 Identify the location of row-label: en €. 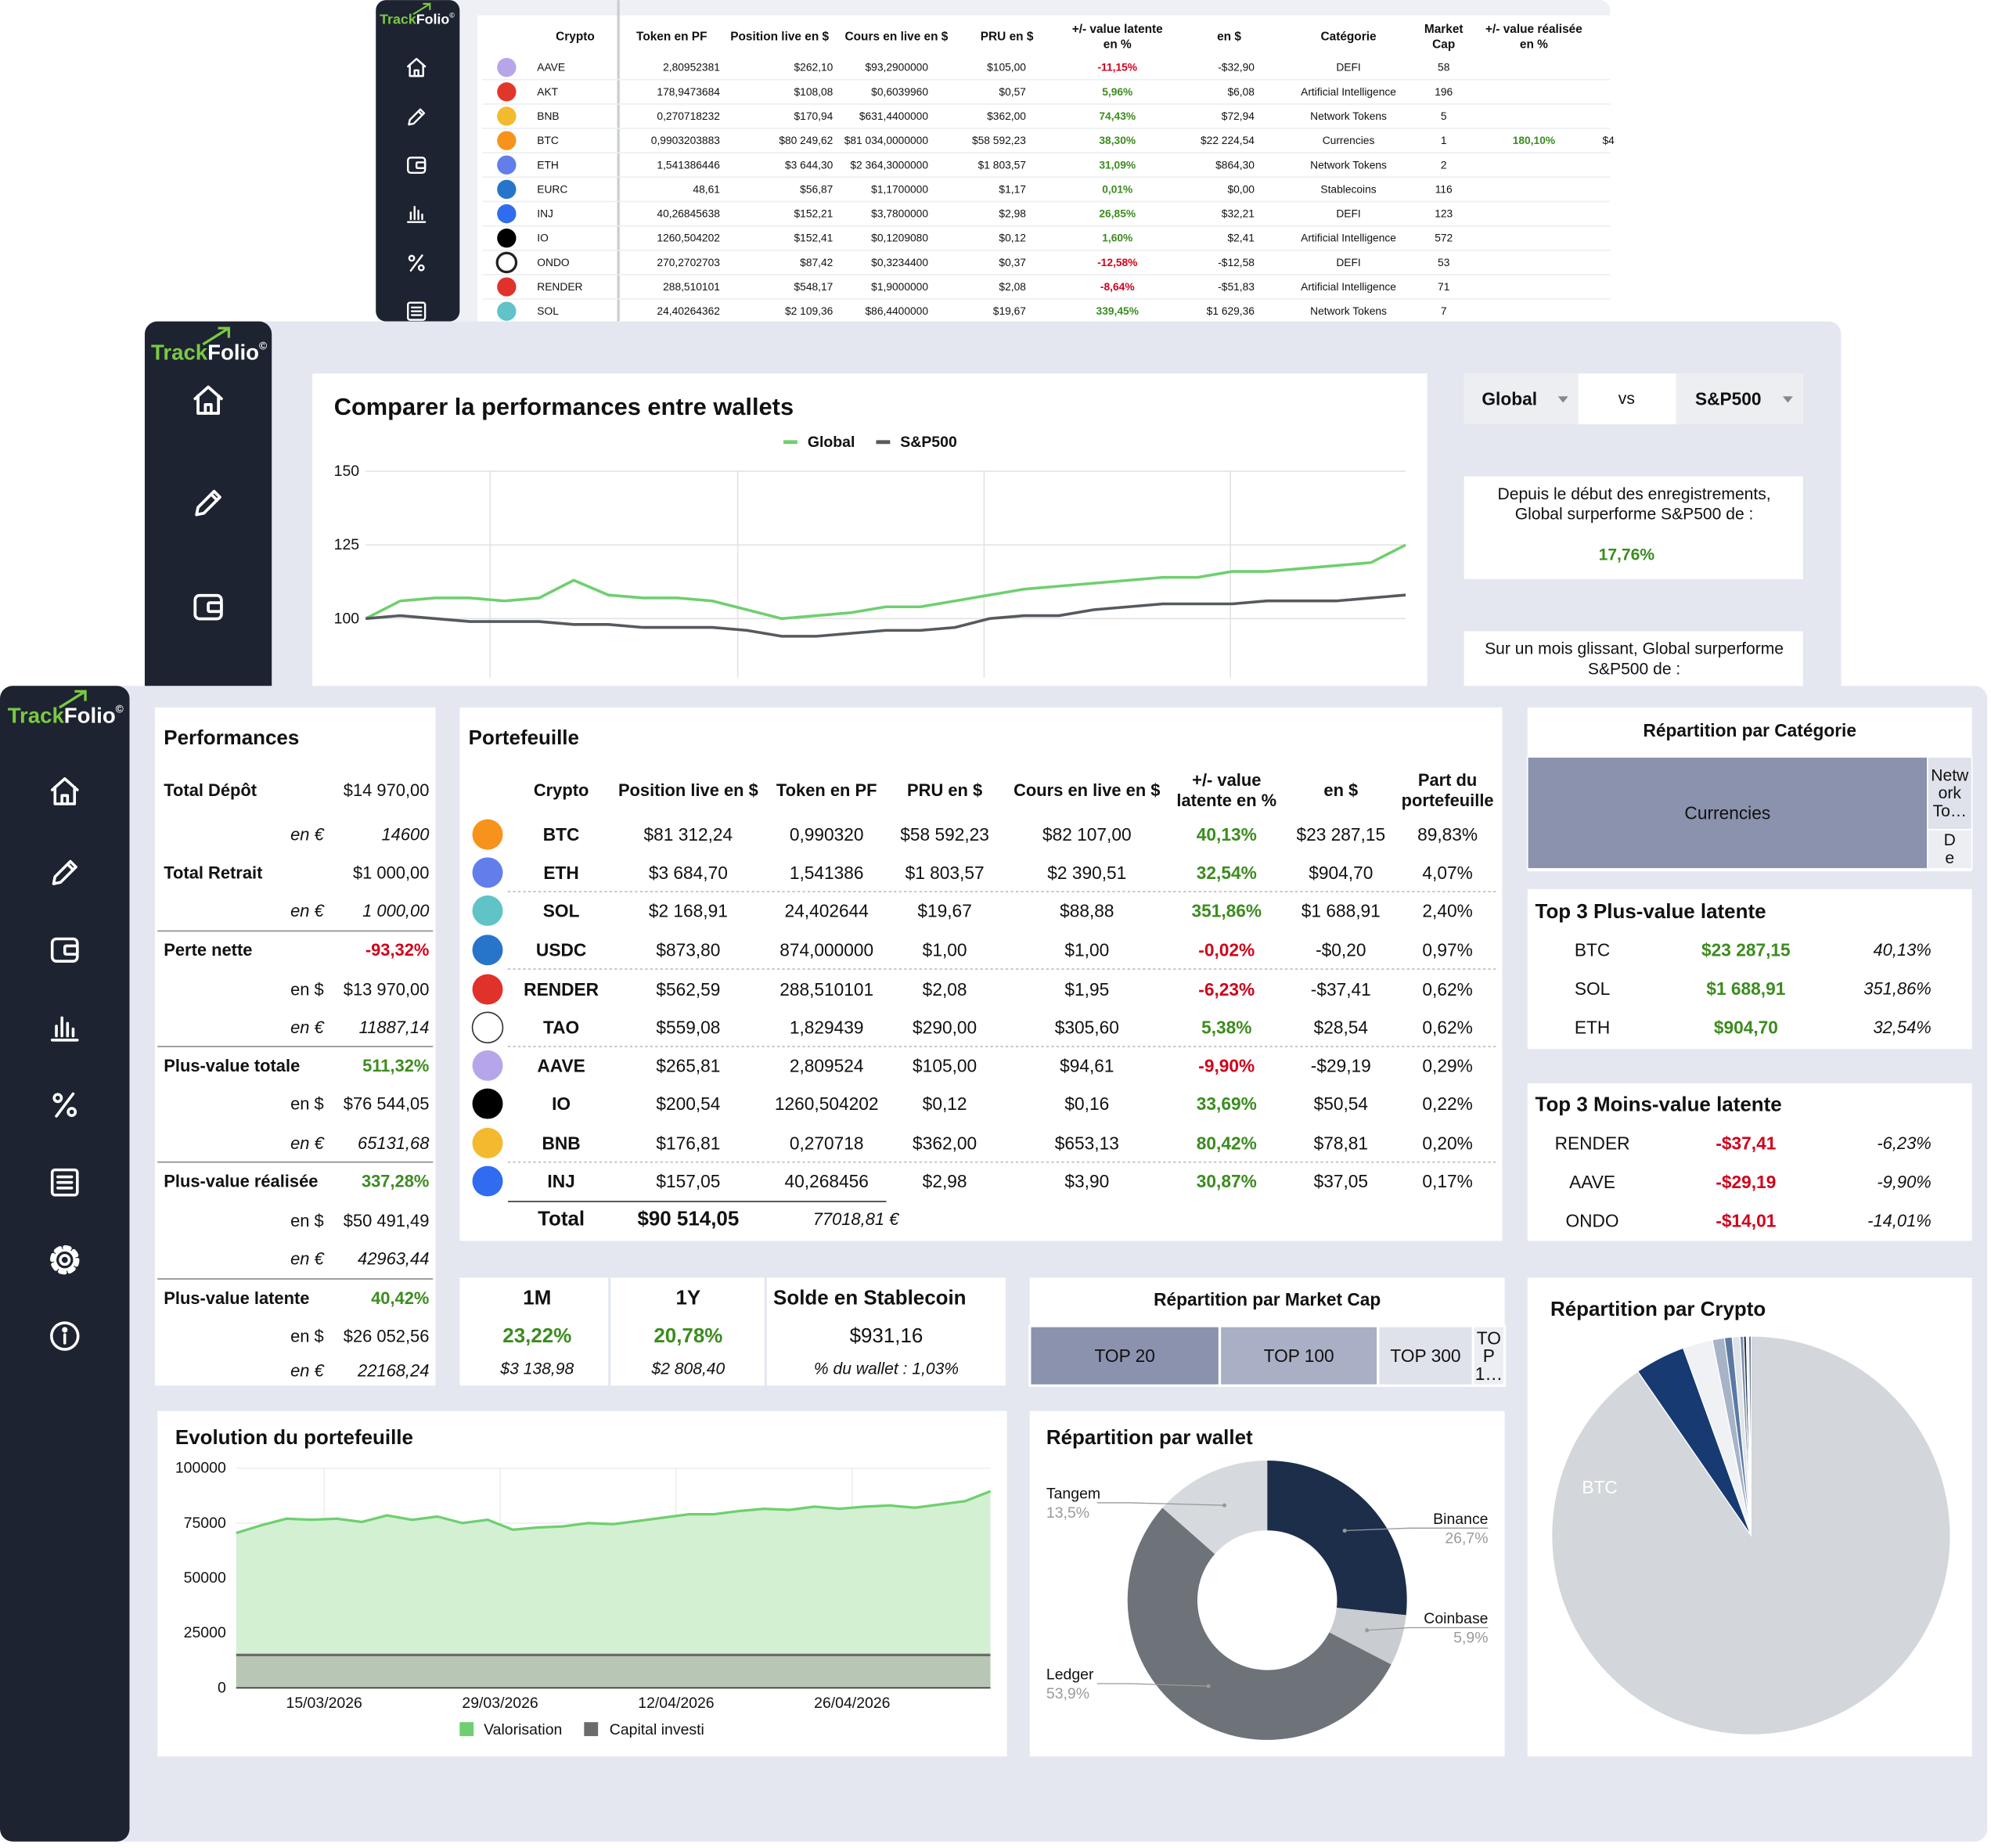
(307, 835).